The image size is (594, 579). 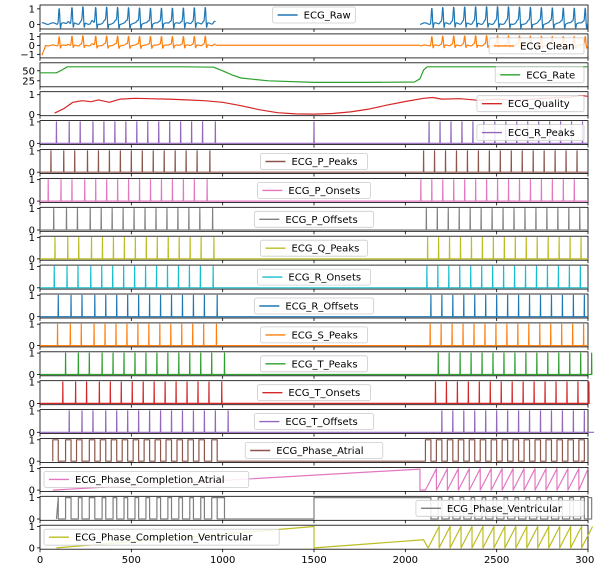 I want to click on panel-ecg-q-peaks: 1 0 ECG_Q_Peaks, so click(x=309, y=249).